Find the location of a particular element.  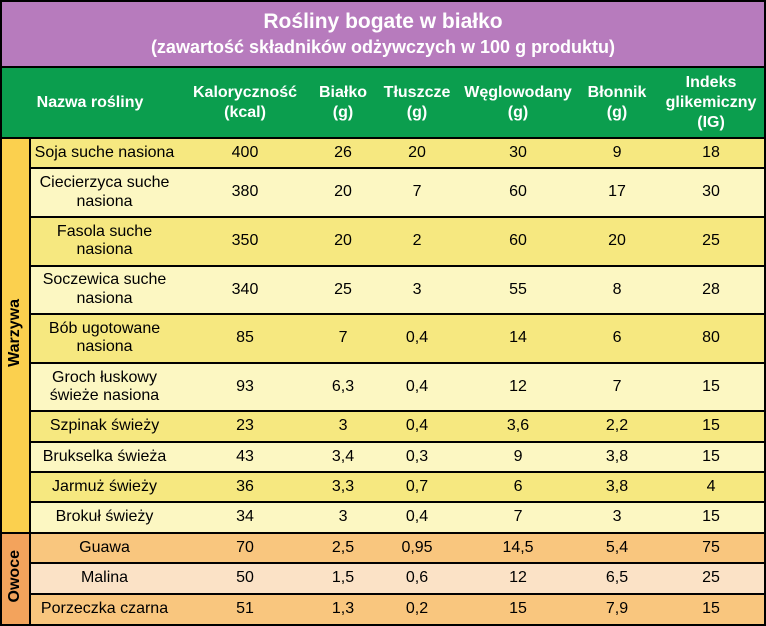

page-title: Rośliny bogate w białko is located at coordinates (383, 22).